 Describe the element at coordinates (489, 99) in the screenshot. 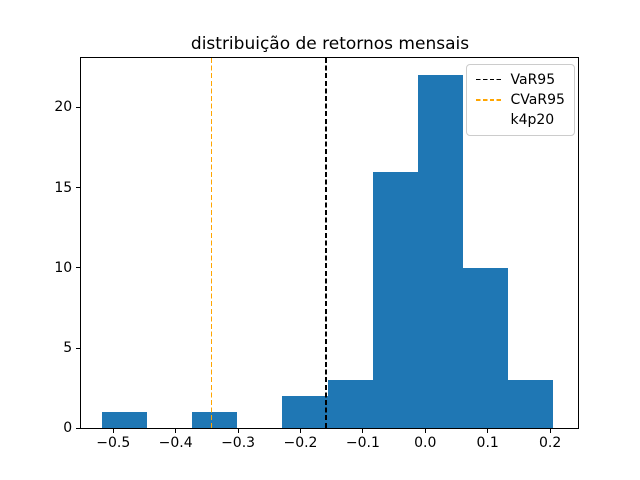

I see `cvar95-dashed-line-sample` at that location.